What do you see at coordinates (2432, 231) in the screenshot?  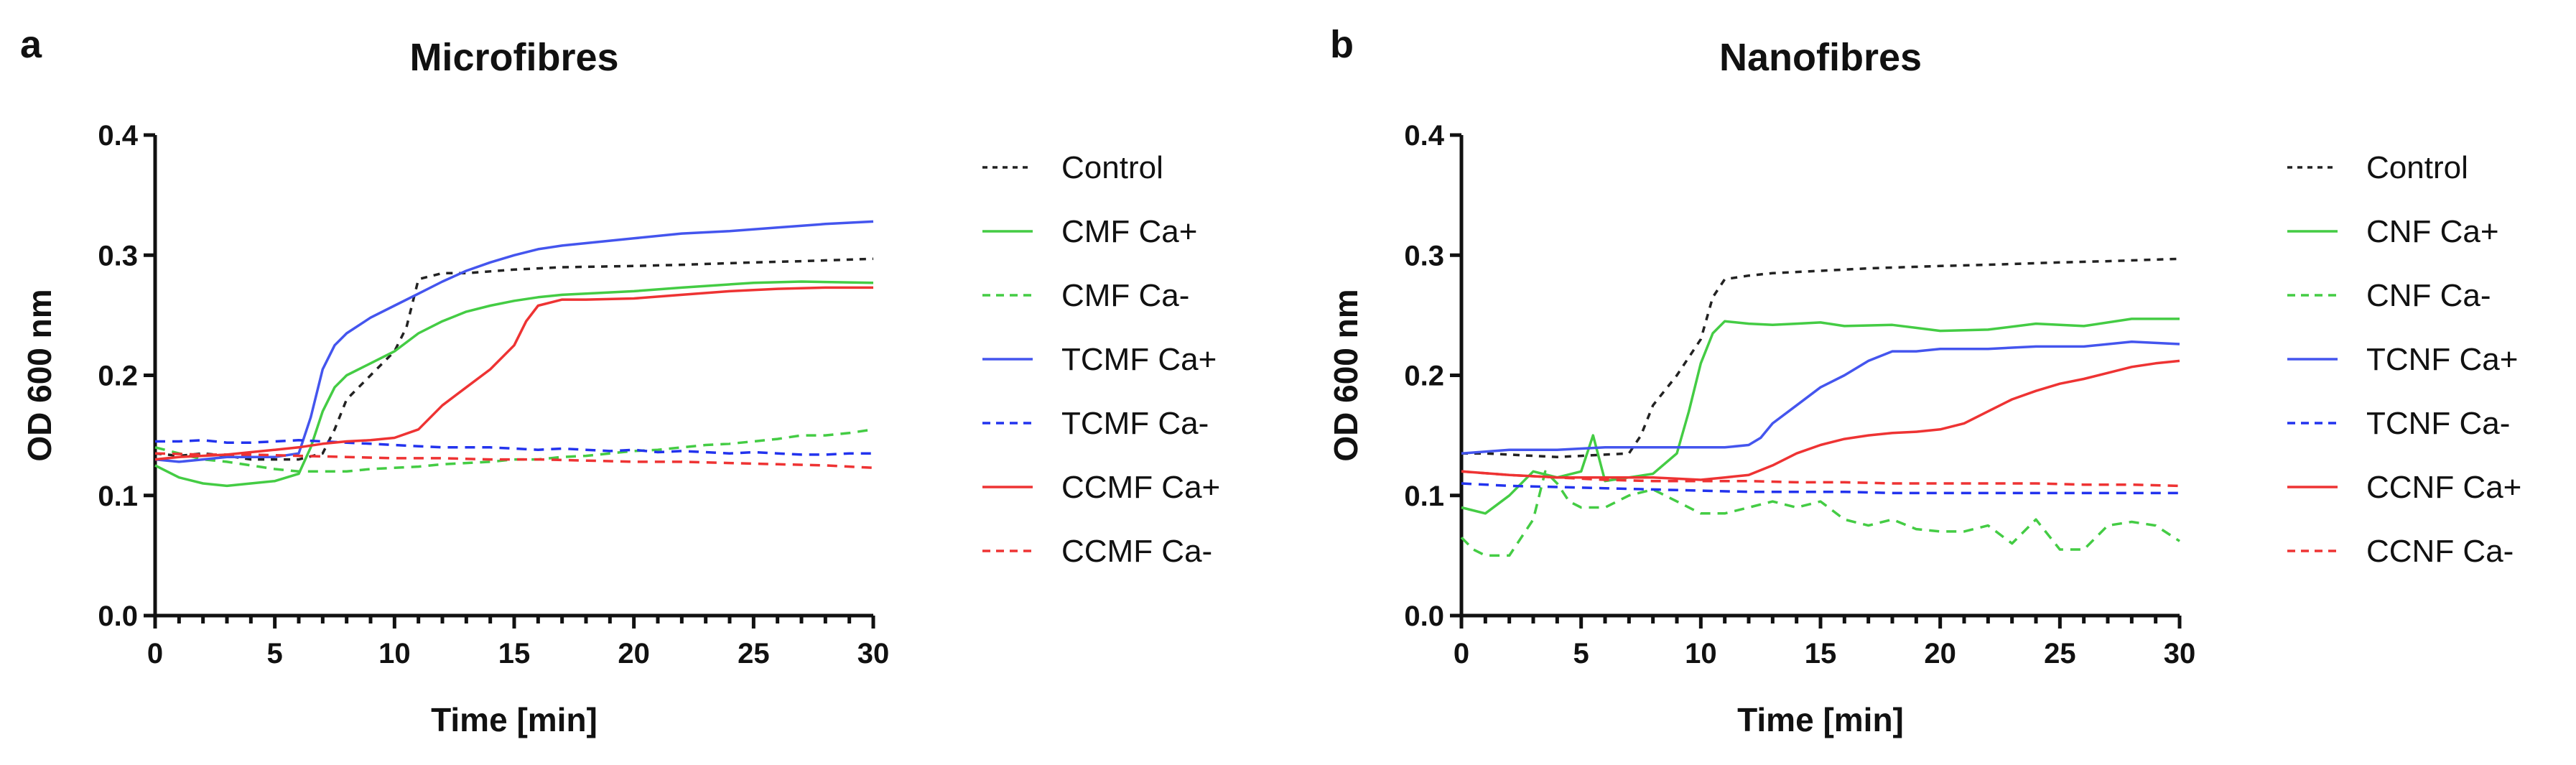 I see `legend-label: CNF Ca+` at bounding box center [2432, 231].